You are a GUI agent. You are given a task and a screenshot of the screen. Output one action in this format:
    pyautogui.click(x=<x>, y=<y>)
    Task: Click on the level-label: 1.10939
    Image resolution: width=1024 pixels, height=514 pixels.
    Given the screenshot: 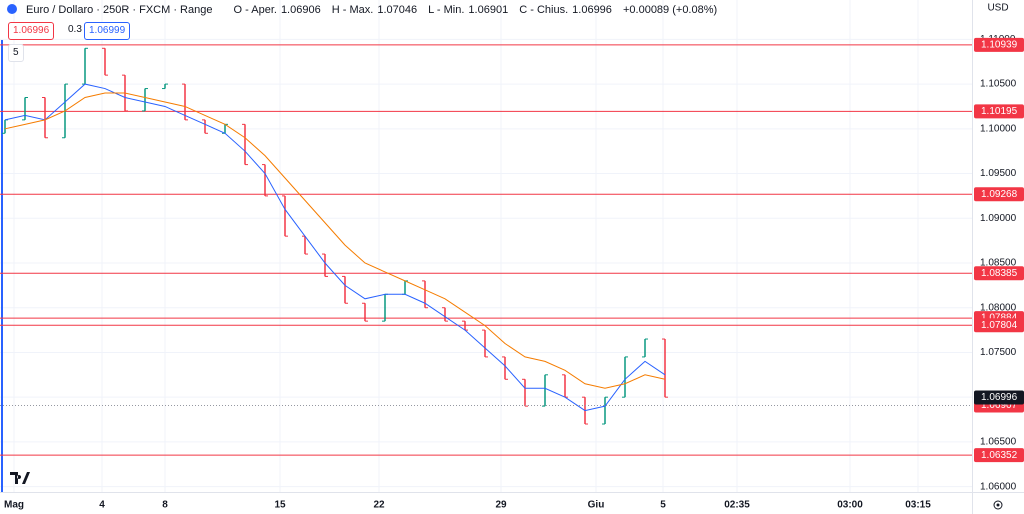 What is the action you would take?
    pyautogui.click(x=999, y=44)
    